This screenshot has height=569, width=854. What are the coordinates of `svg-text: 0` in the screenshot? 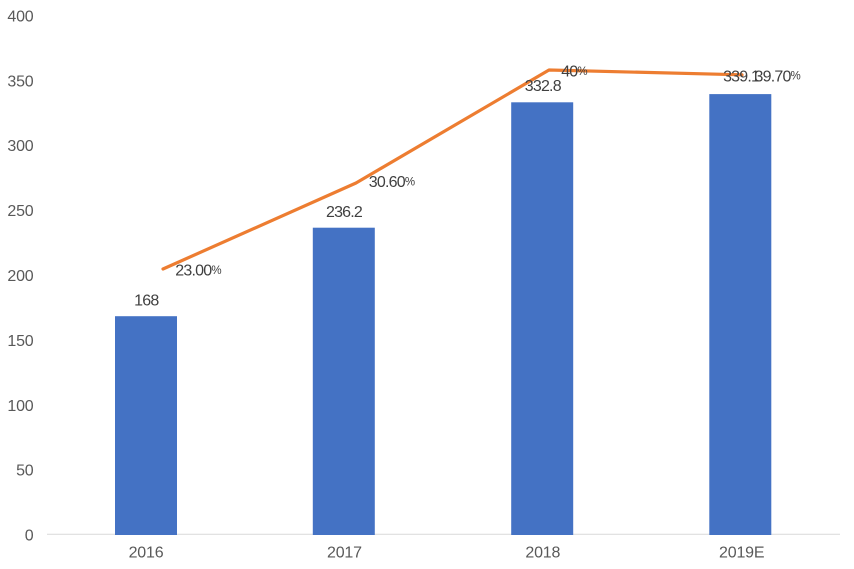 It's located at (29, 536).